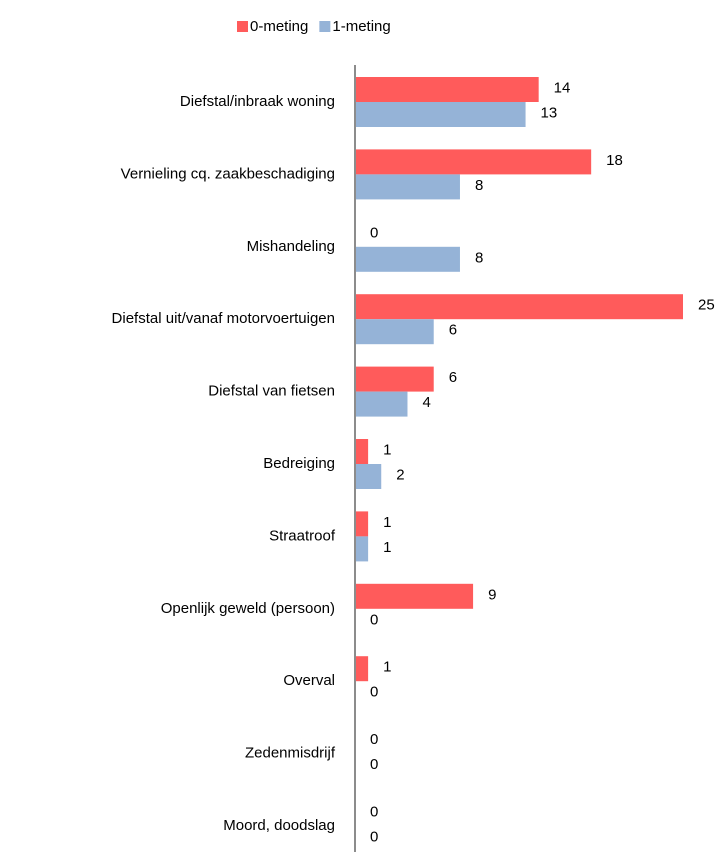  I want to click on y-tick-label: Openlijk geweld (persoon), so click(248, 608).